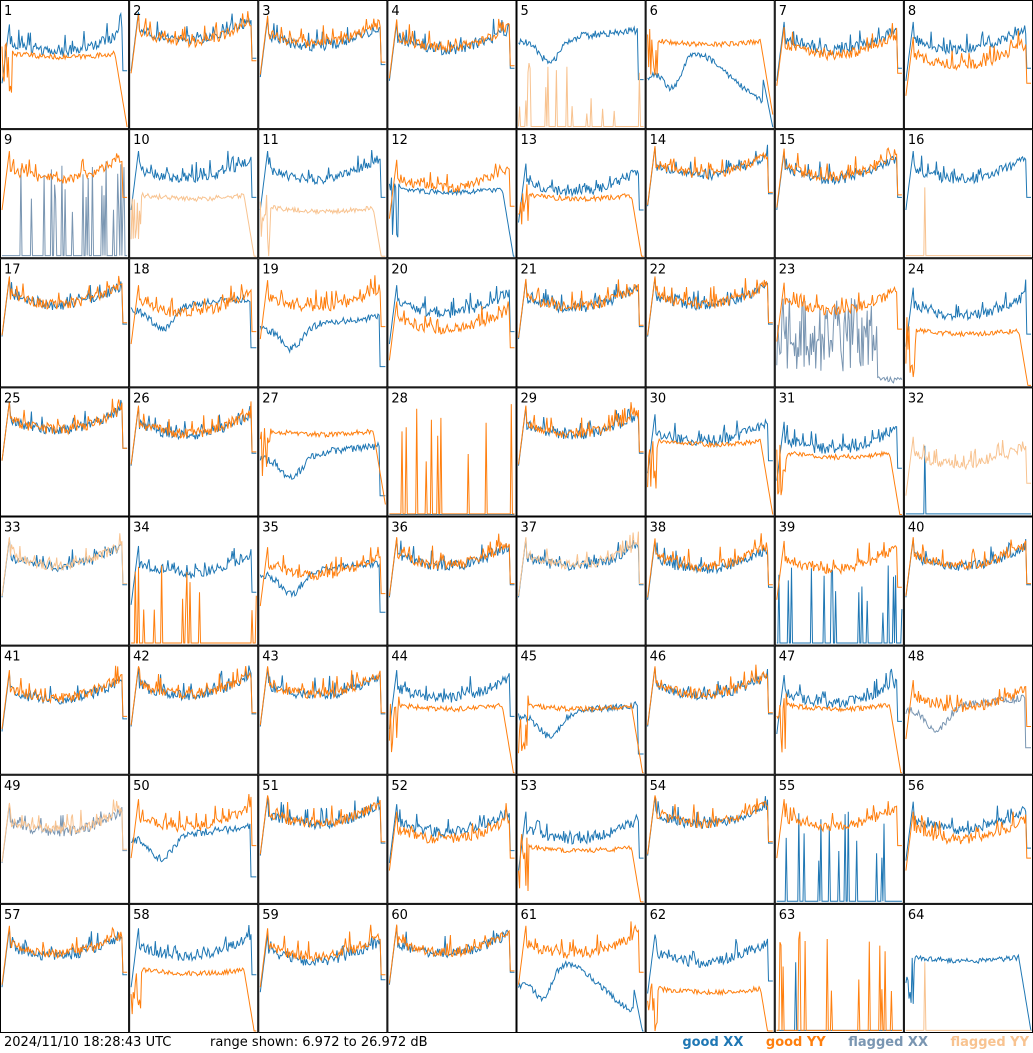 The image size is (1033, 1053). I want to click on panel-label: 51, so click(270, 786).